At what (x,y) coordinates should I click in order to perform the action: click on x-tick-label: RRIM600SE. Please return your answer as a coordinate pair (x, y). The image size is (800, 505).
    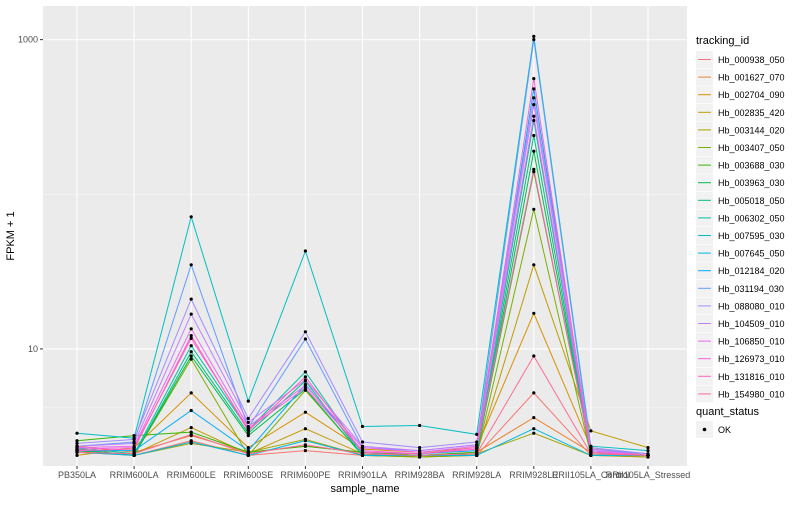
    Looking at the image, I should click on (248, 475).